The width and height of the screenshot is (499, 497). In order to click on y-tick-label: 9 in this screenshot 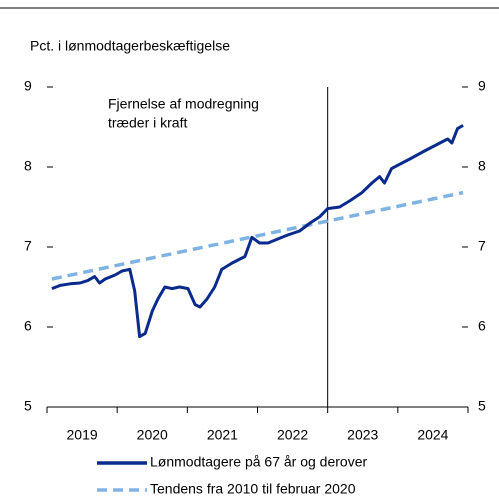, I will do `click(28, 86)`.